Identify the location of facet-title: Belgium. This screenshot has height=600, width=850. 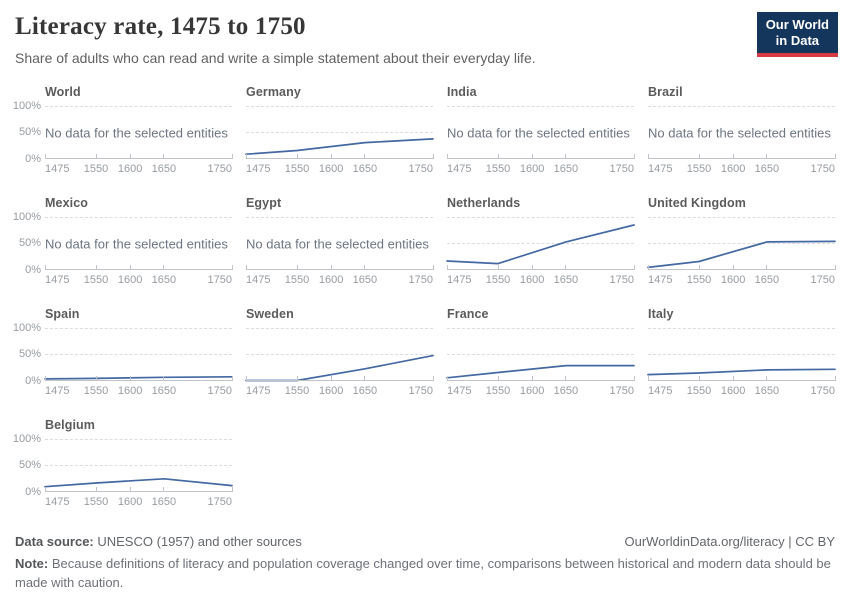
(70, 425).